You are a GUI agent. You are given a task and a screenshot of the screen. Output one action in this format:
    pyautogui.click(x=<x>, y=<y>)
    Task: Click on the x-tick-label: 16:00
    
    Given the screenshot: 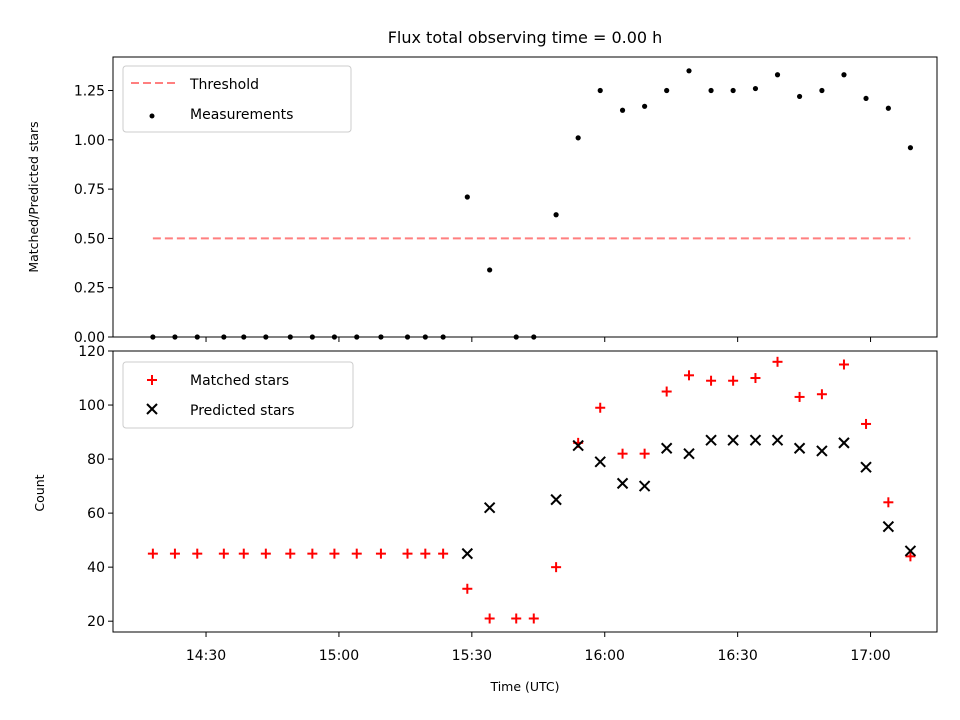 What is the action you would take?
    pyautogui.click(x=605, y=656)
    